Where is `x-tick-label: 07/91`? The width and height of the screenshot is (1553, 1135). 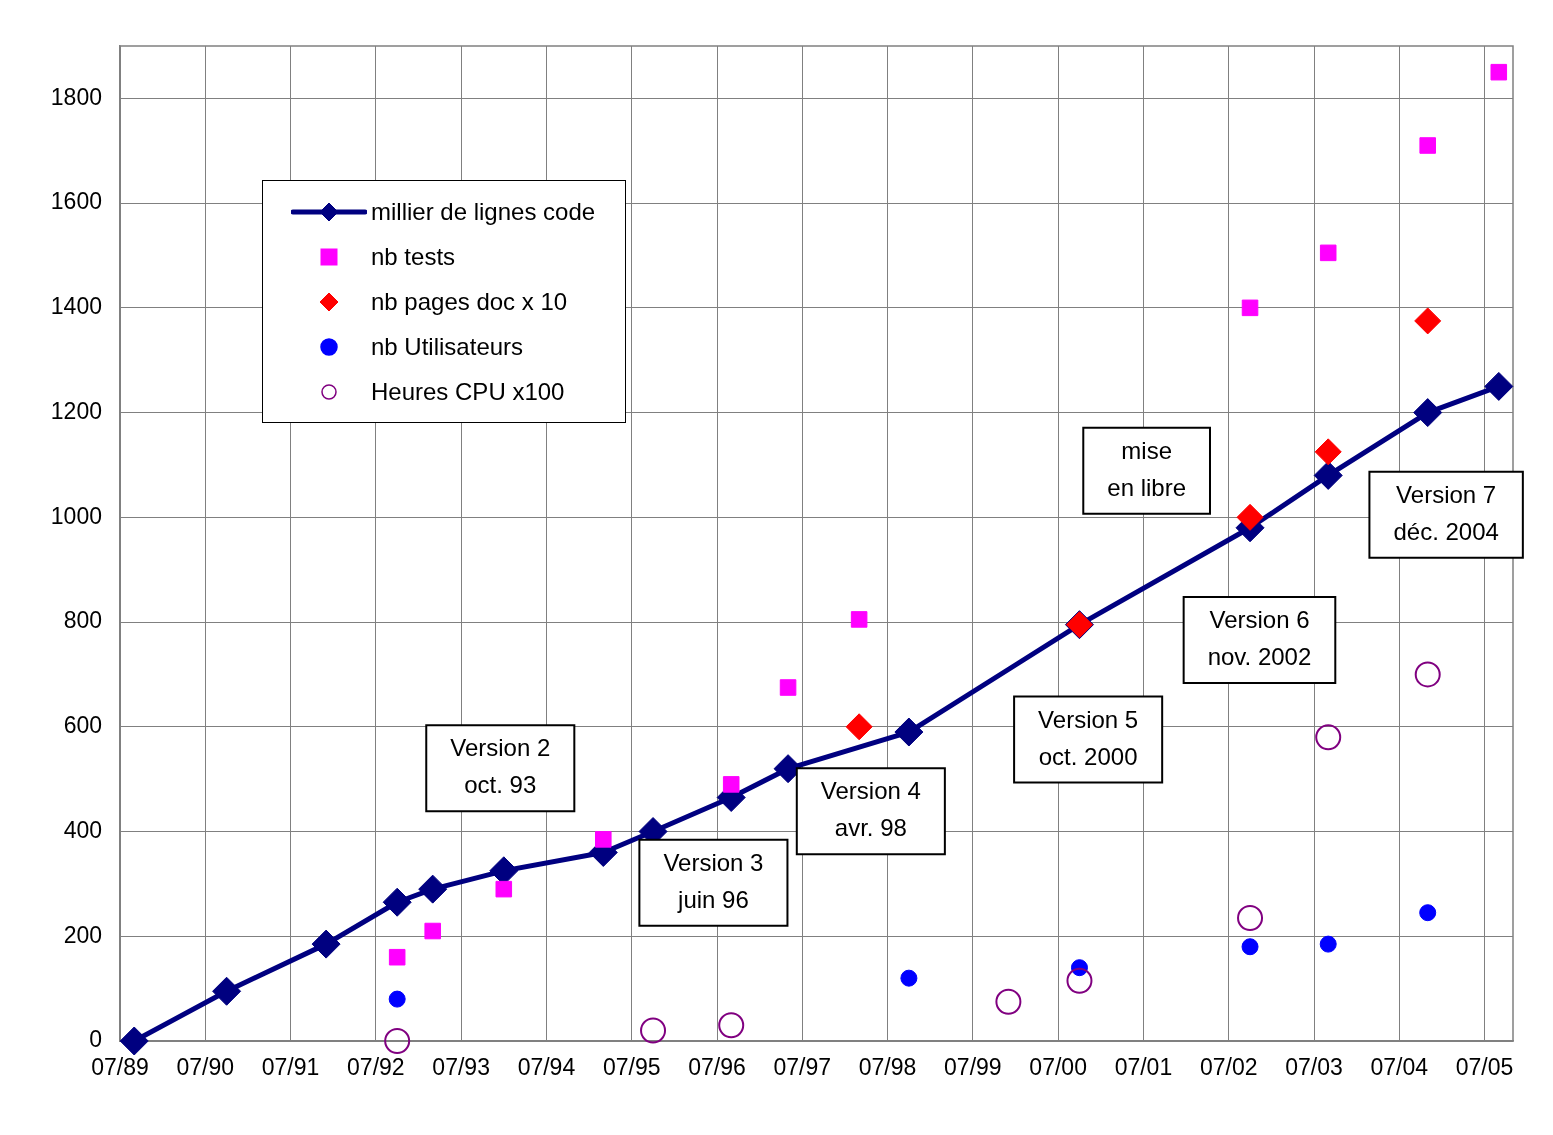
x-tick-label: 07/91 is located at coordinates (290, 1067).